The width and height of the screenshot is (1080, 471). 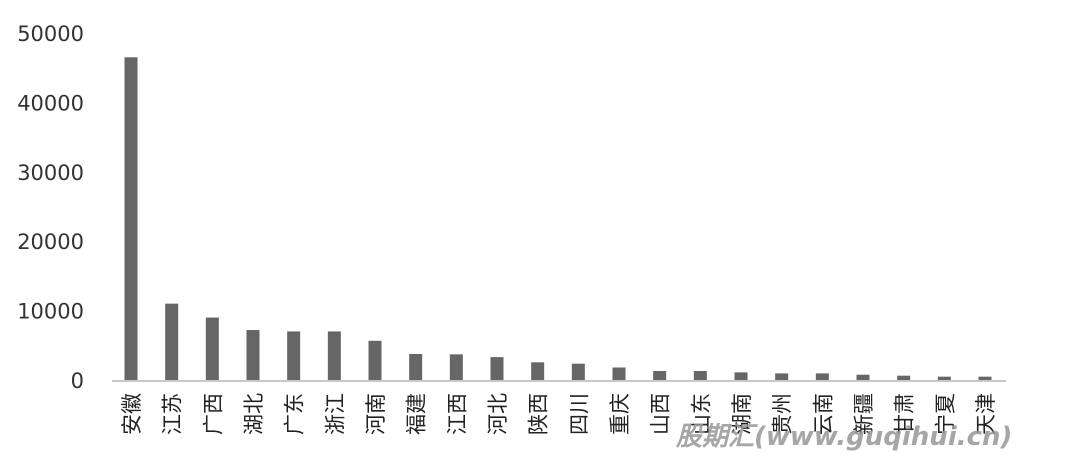 I want to click on bar-湖北, so click(x=253, y=355).